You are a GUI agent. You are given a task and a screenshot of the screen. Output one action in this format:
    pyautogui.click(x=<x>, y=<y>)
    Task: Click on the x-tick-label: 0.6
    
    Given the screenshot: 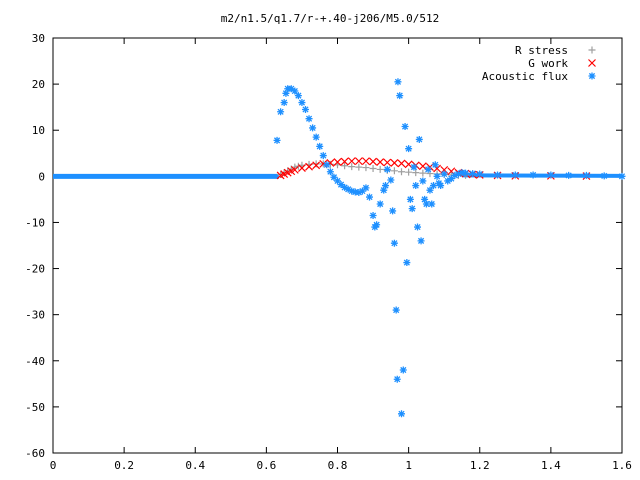 What is the action you would take?
    pyautogui.click(x=266, y=465)
    